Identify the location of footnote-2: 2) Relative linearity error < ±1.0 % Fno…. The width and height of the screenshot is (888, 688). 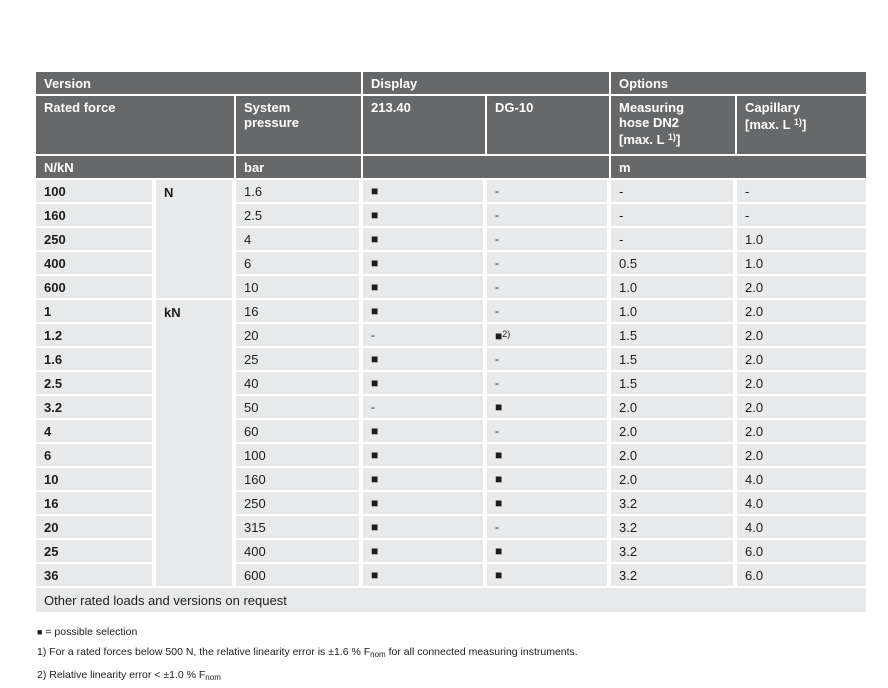
(129, 675).